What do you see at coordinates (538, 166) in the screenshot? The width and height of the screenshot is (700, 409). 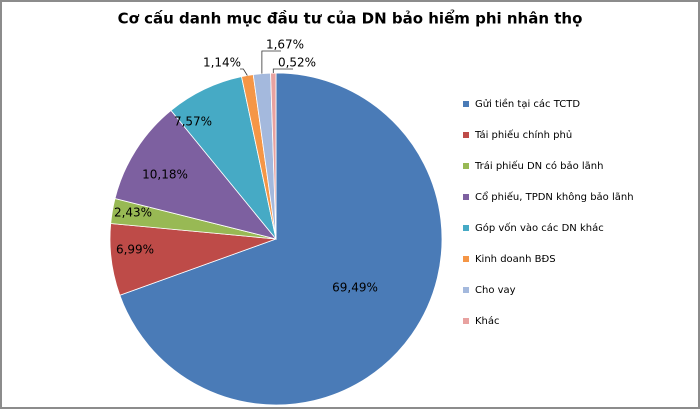 I see `legend-label: Trái phiếu DN có bảo lãnh` at bounding box center [538, 166].